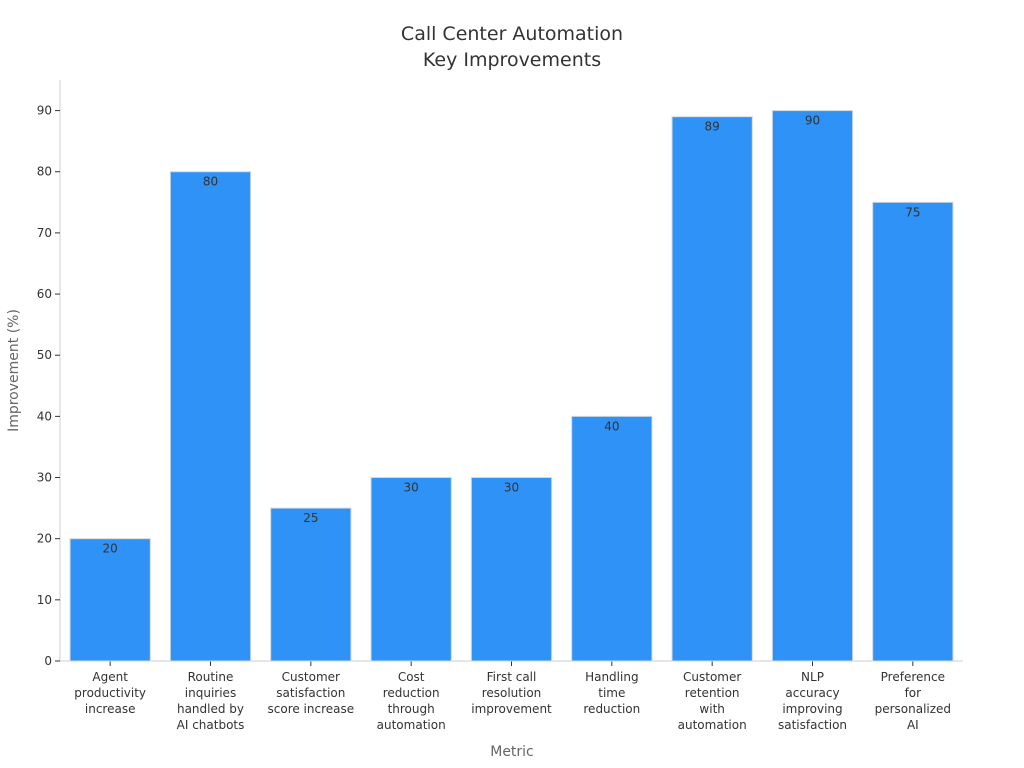 This screenshot has height=768, width=1024. Describe the element at coordinates (44, 355) in the screenshot. I see `y-tick-label: 50` at that location.